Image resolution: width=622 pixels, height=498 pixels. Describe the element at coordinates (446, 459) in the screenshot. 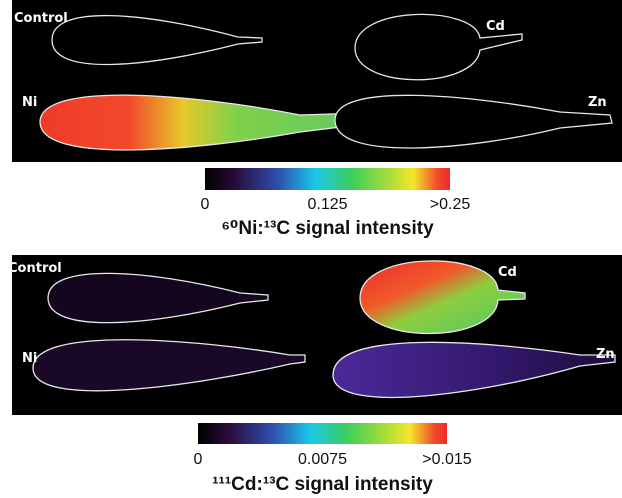

I see `colorbar-tick-label: >0.015` at that location.